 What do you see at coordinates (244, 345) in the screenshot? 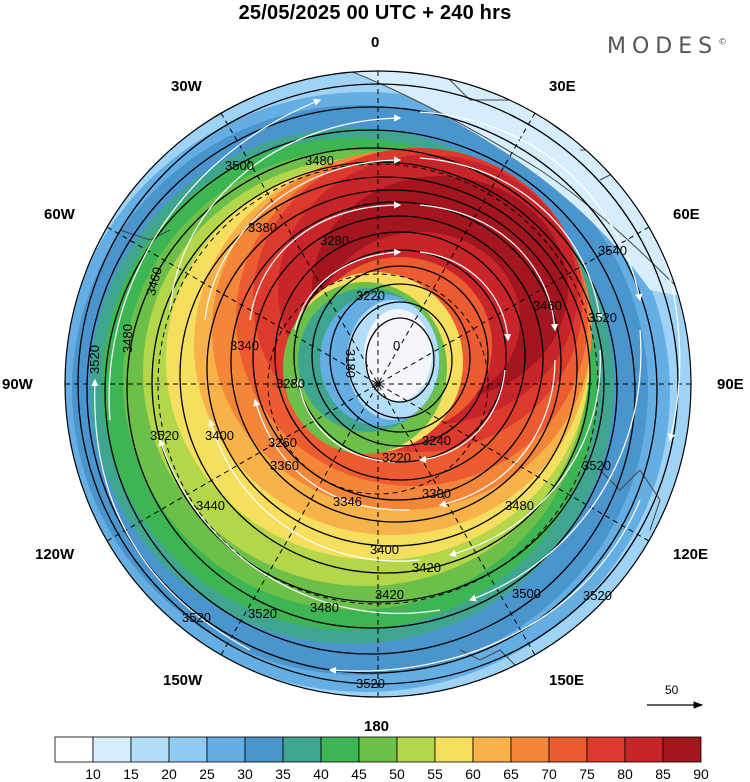
I see `contour-label: 3340` at bounding box center [244, 345].